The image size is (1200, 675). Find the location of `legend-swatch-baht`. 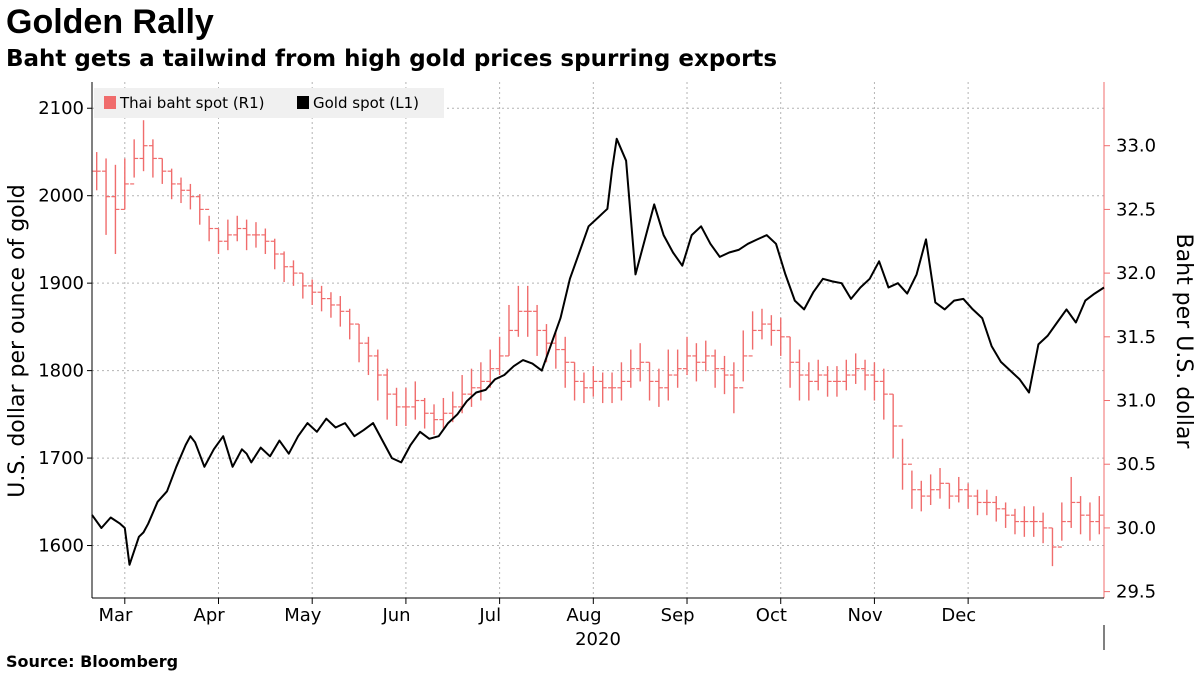

legend-swatch-baht is located at coordinates (110, 102).